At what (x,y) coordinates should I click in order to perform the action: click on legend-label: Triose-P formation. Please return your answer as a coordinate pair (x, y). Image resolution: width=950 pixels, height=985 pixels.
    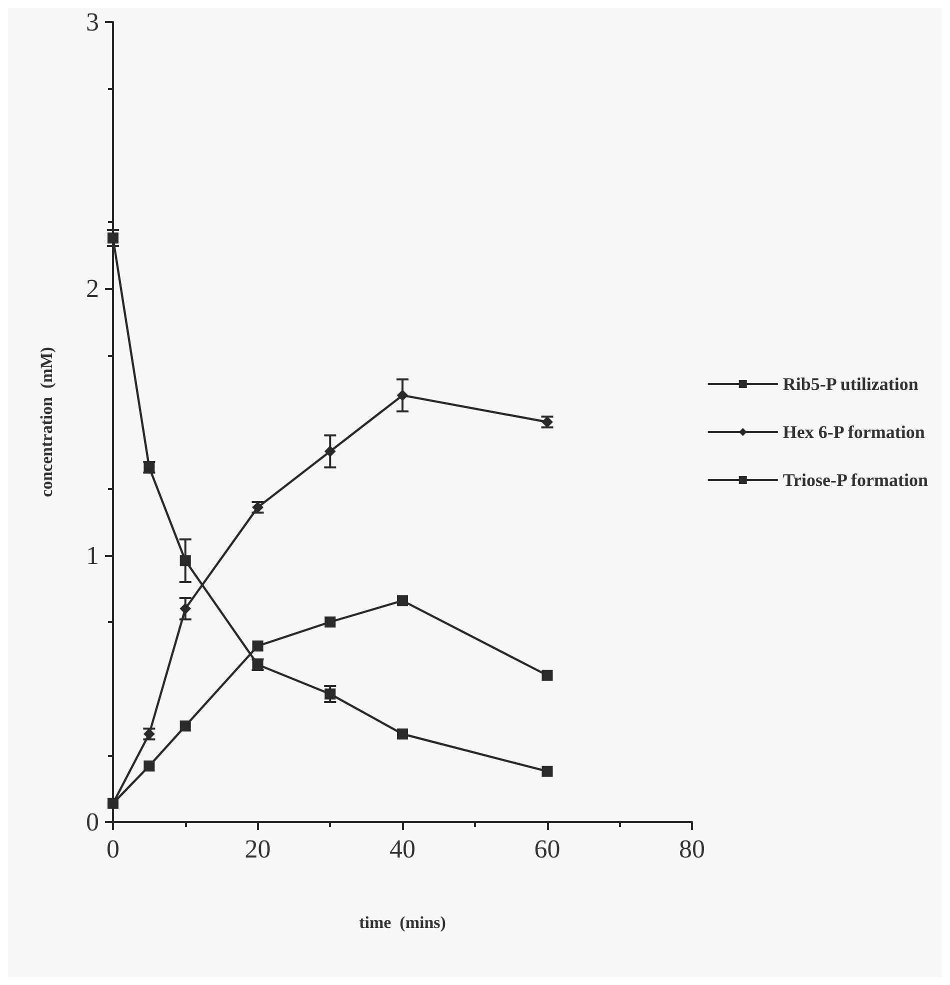
    Looking at the image, I should click on (855, 480).